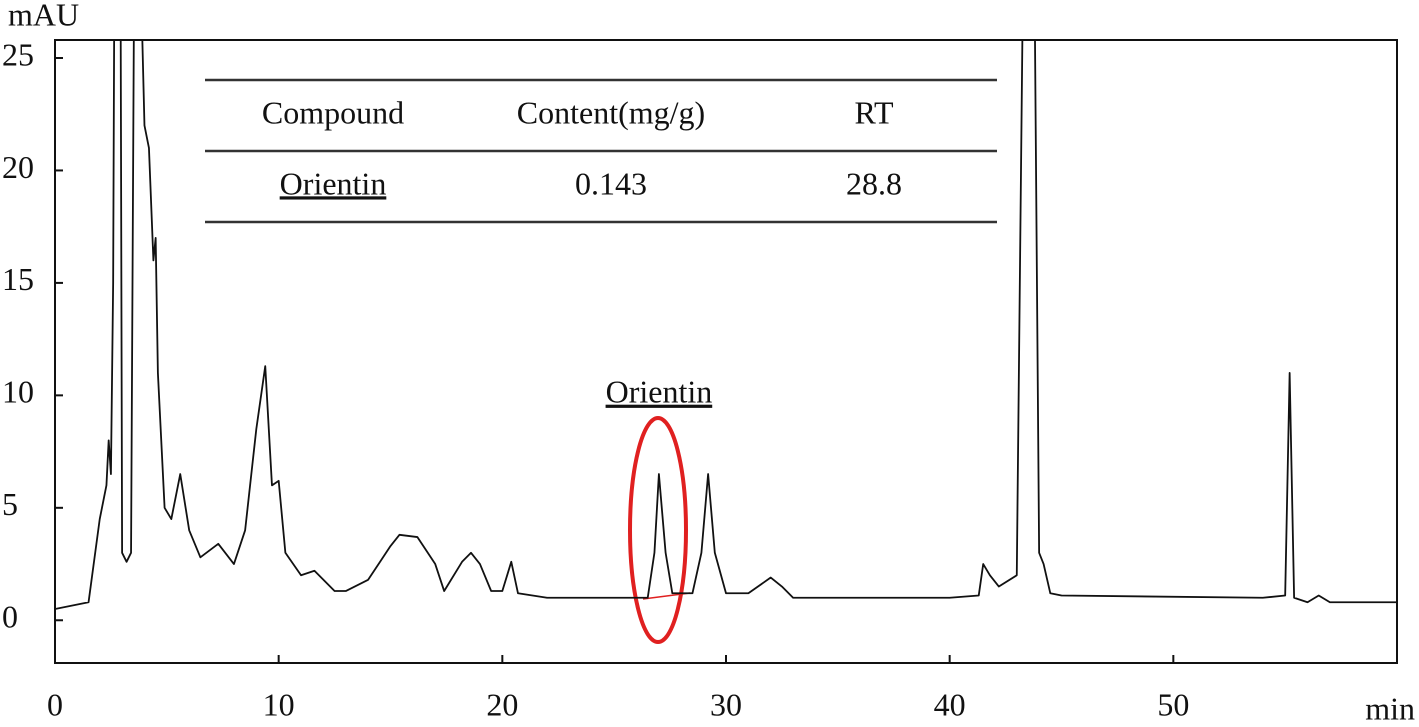 The image size is (1419, 727). Describe the element at coordinates (18, 54) in the screenshot. I see `y-tick-label: 25` at that location.